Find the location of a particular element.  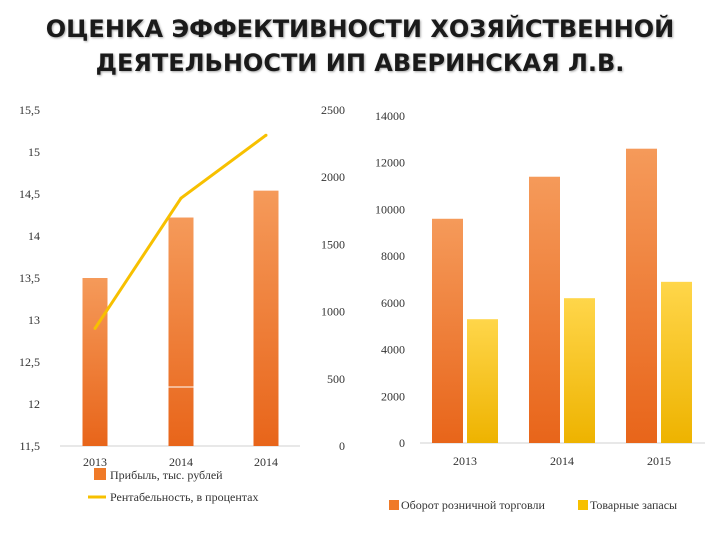

right-axis-tick: 2000 is located at coordinates (333, 177).